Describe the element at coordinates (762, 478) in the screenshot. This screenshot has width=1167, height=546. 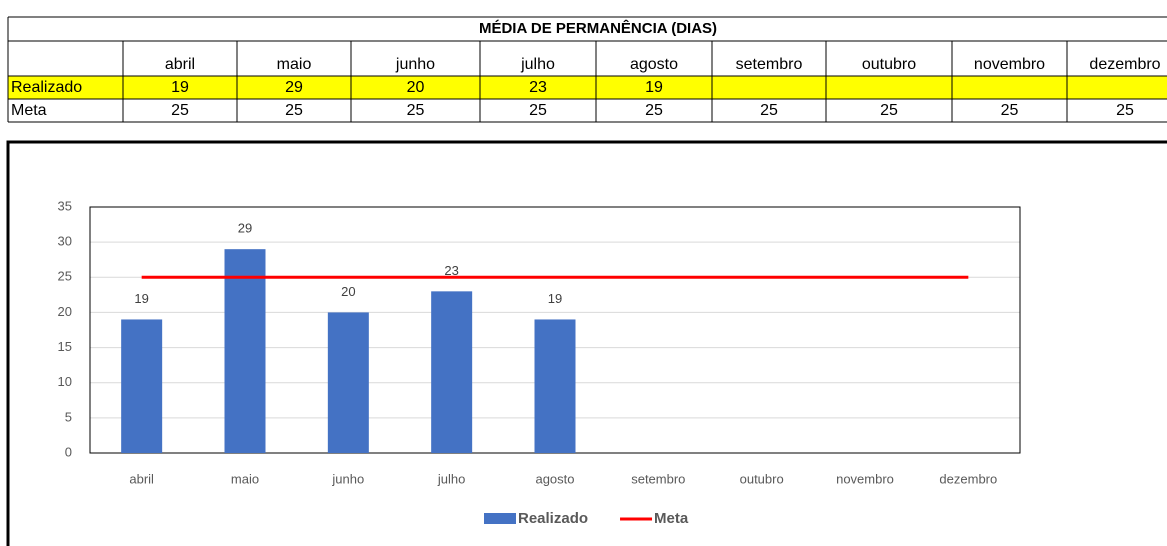
I see `x-tick-label: outubro` at that location.